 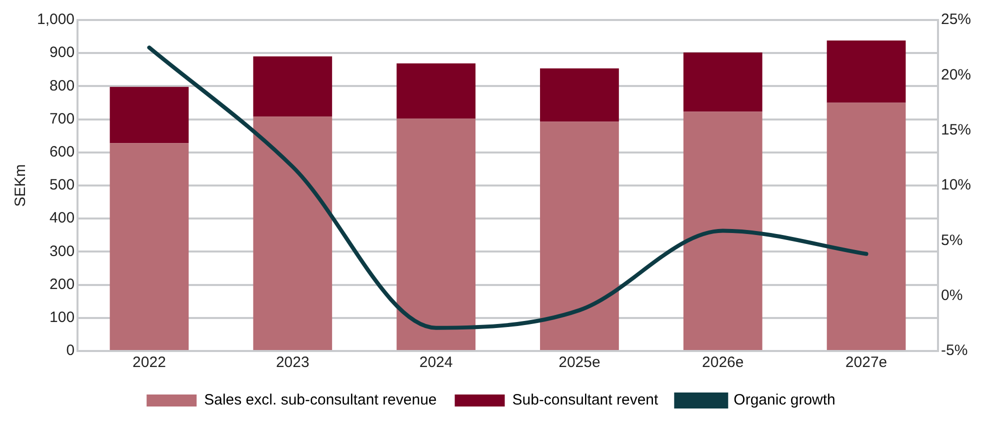 What do you see at coordinates (723, 363) in the screenshot?
I see `x-tick-label: 2026e` at bounding box center [723, 363].